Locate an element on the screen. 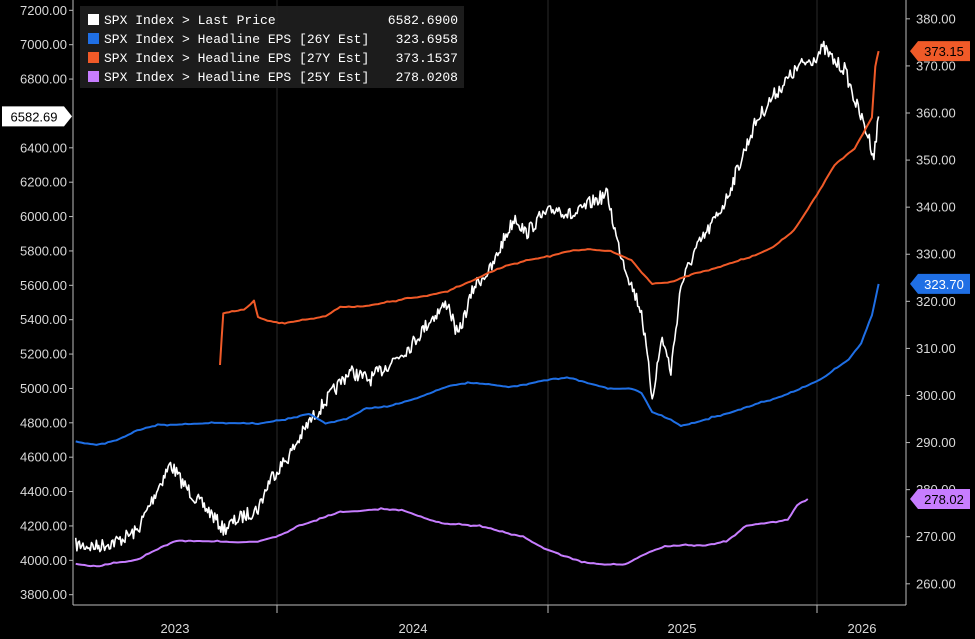  x-tick-label: 2025 is located at coordinates (682, 628).